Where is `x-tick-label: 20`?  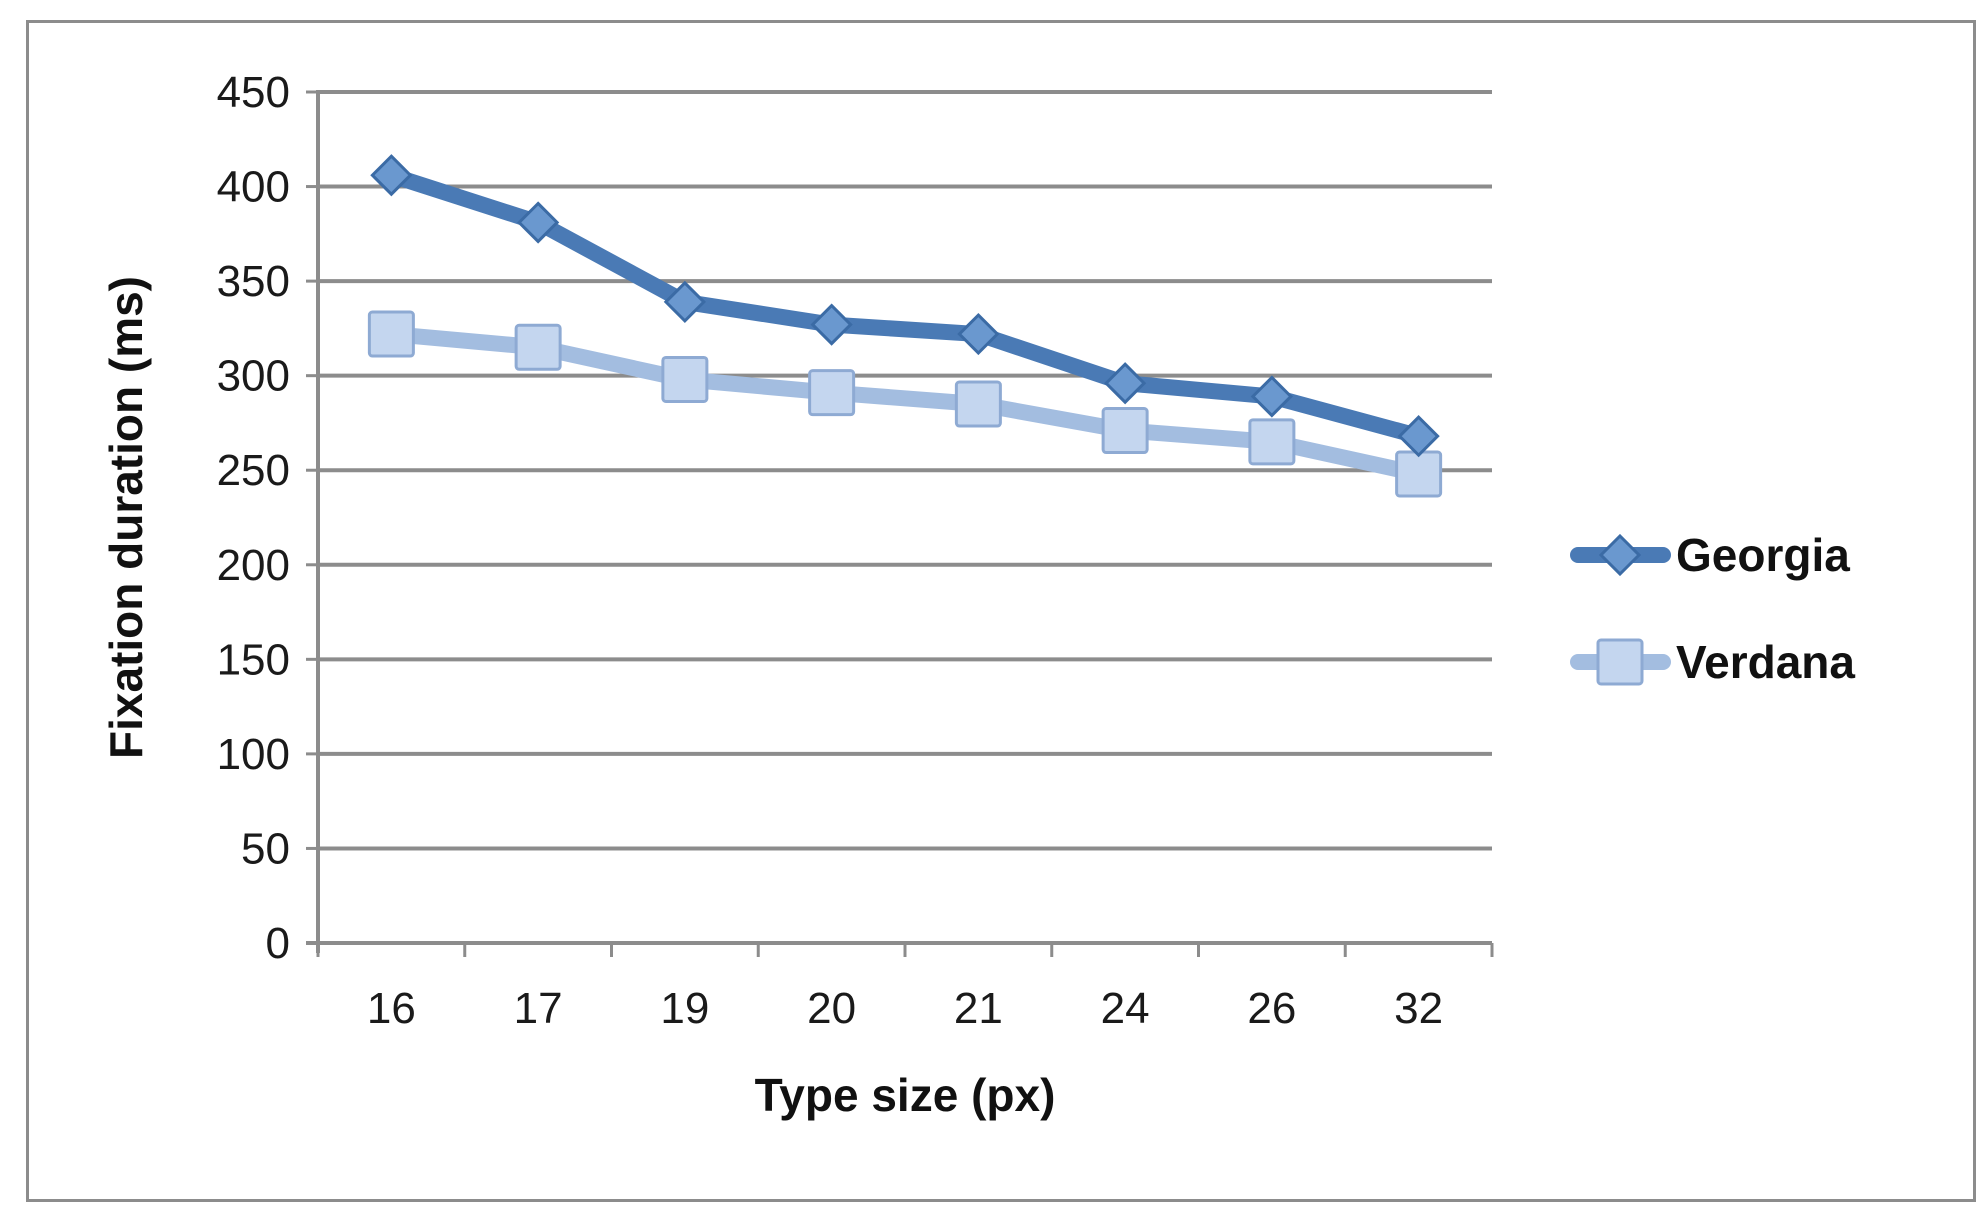
x-tick-label: 20 is located at coordinates (831, 1008).